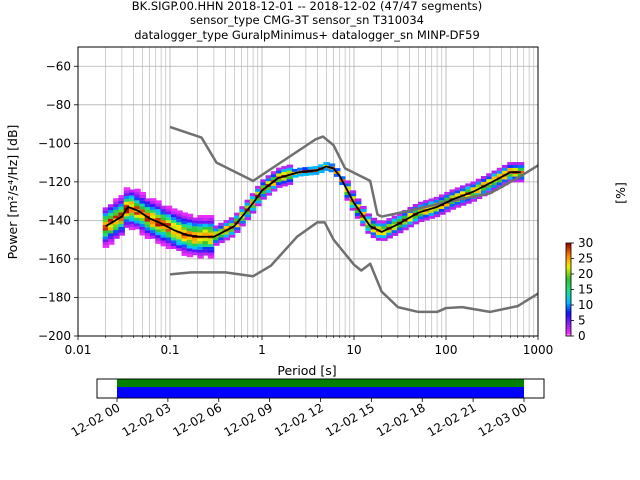 This screenshot has width=640, height=480. I want to click on colorbar-label: [%], so click(620, 193).